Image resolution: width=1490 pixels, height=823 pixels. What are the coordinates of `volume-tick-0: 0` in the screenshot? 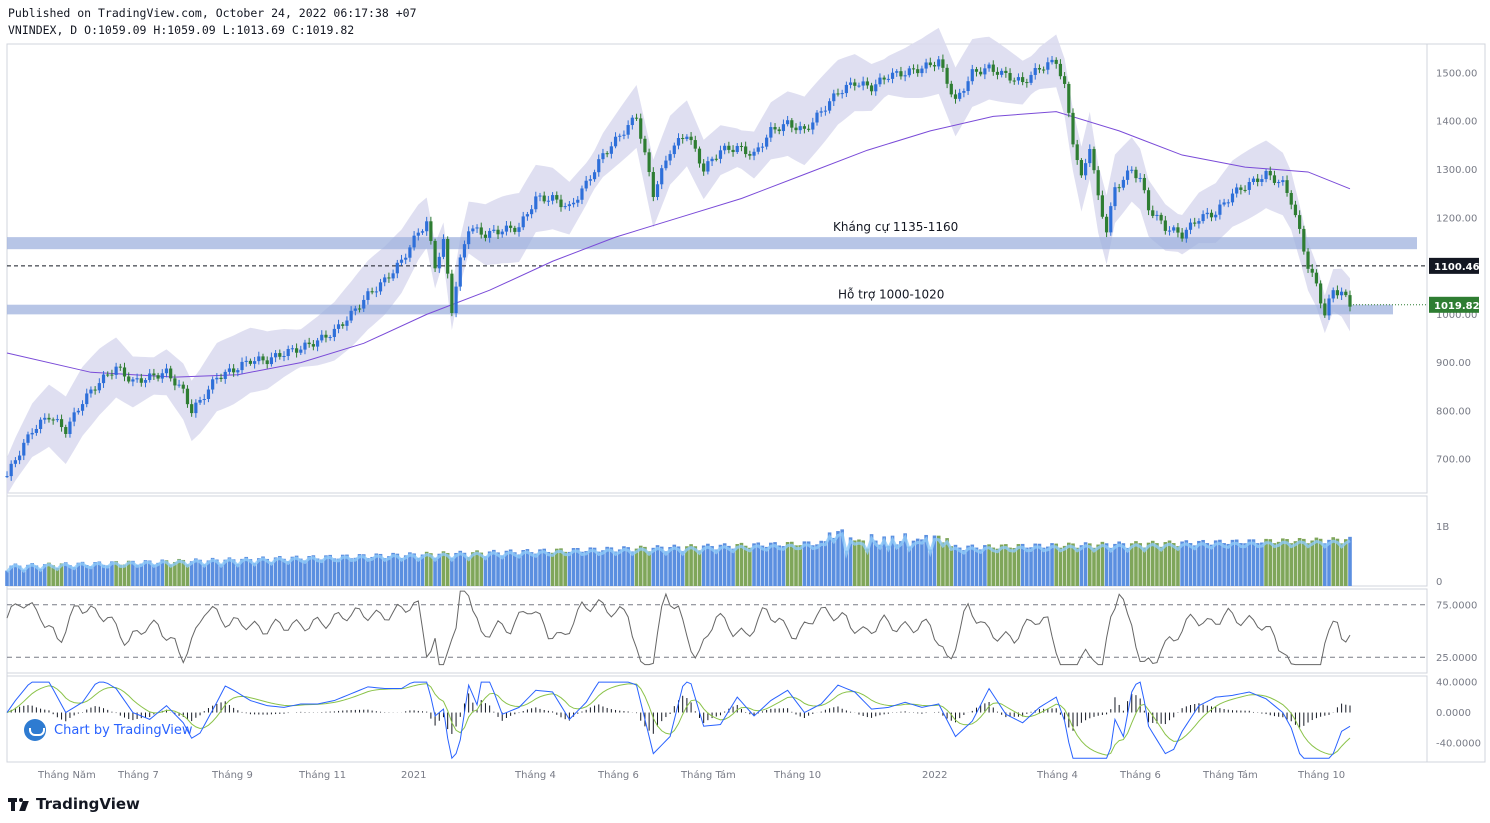 It's located at (1439, 582).